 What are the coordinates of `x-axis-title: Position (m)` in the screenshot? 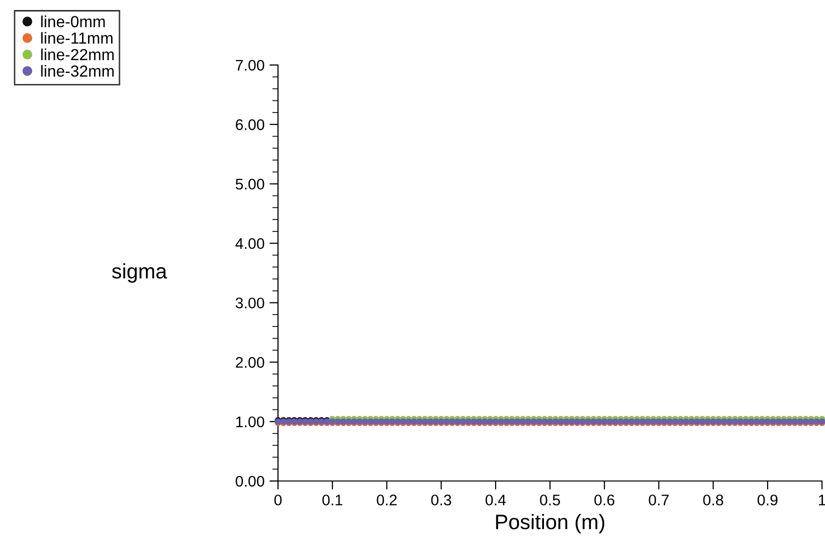 It's located at (550, 524).